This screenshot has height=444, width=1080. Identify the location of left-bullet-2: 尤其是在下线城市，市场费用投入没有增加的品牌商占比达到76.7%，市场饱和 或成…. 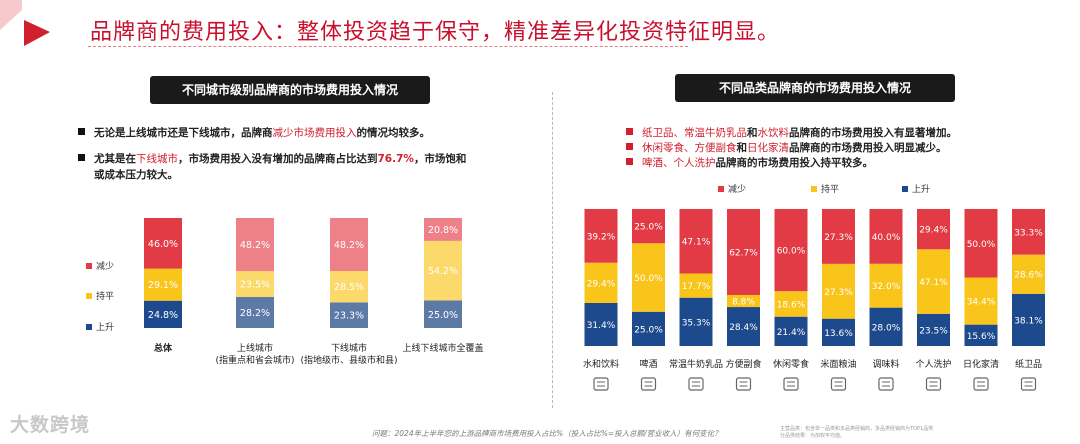
(308, 167).